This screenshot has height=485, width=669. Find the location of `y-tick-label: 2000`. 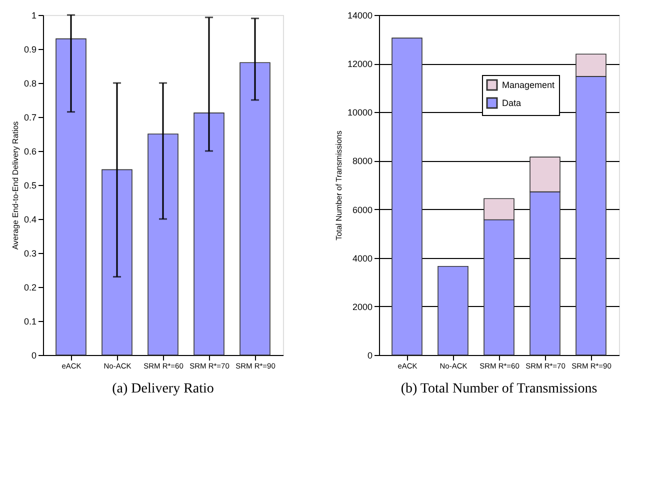

y-tick-label: 2000 is located at coordinates (362, 307).